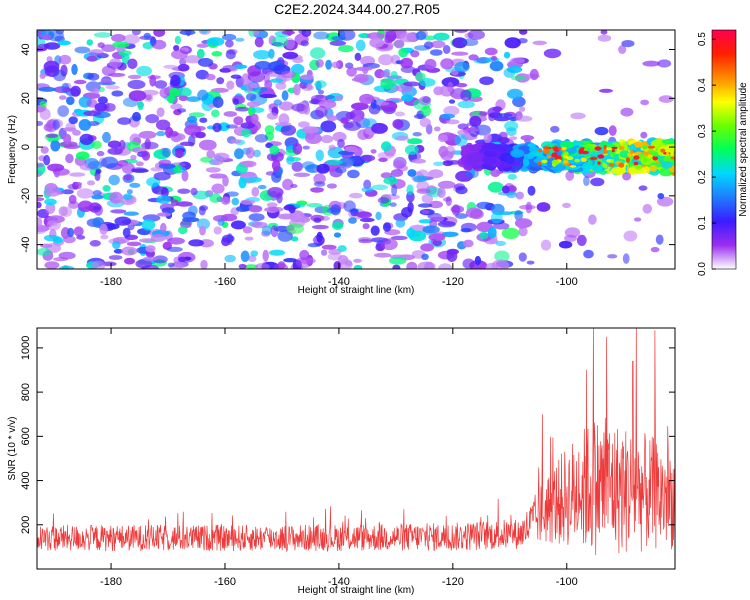 This screenshot has width=750, height=600. I want to click on x-tick-label: -160, so click(225, 582).